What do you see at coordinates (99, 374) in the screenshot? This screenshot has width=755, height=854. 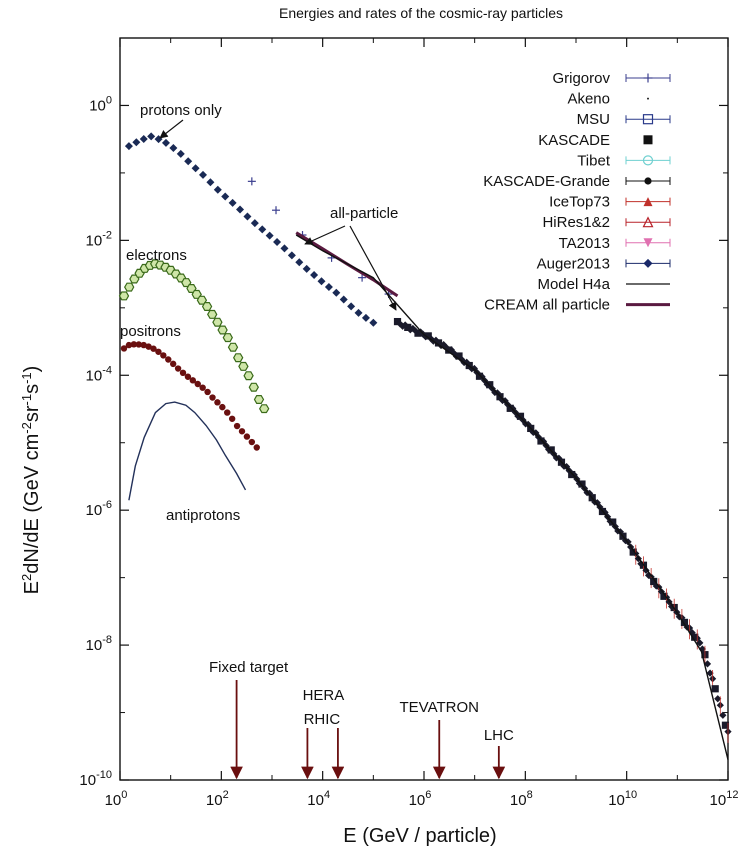 I see `y-tick-label: 10⁻⁴` at bounding box center [99, 374].